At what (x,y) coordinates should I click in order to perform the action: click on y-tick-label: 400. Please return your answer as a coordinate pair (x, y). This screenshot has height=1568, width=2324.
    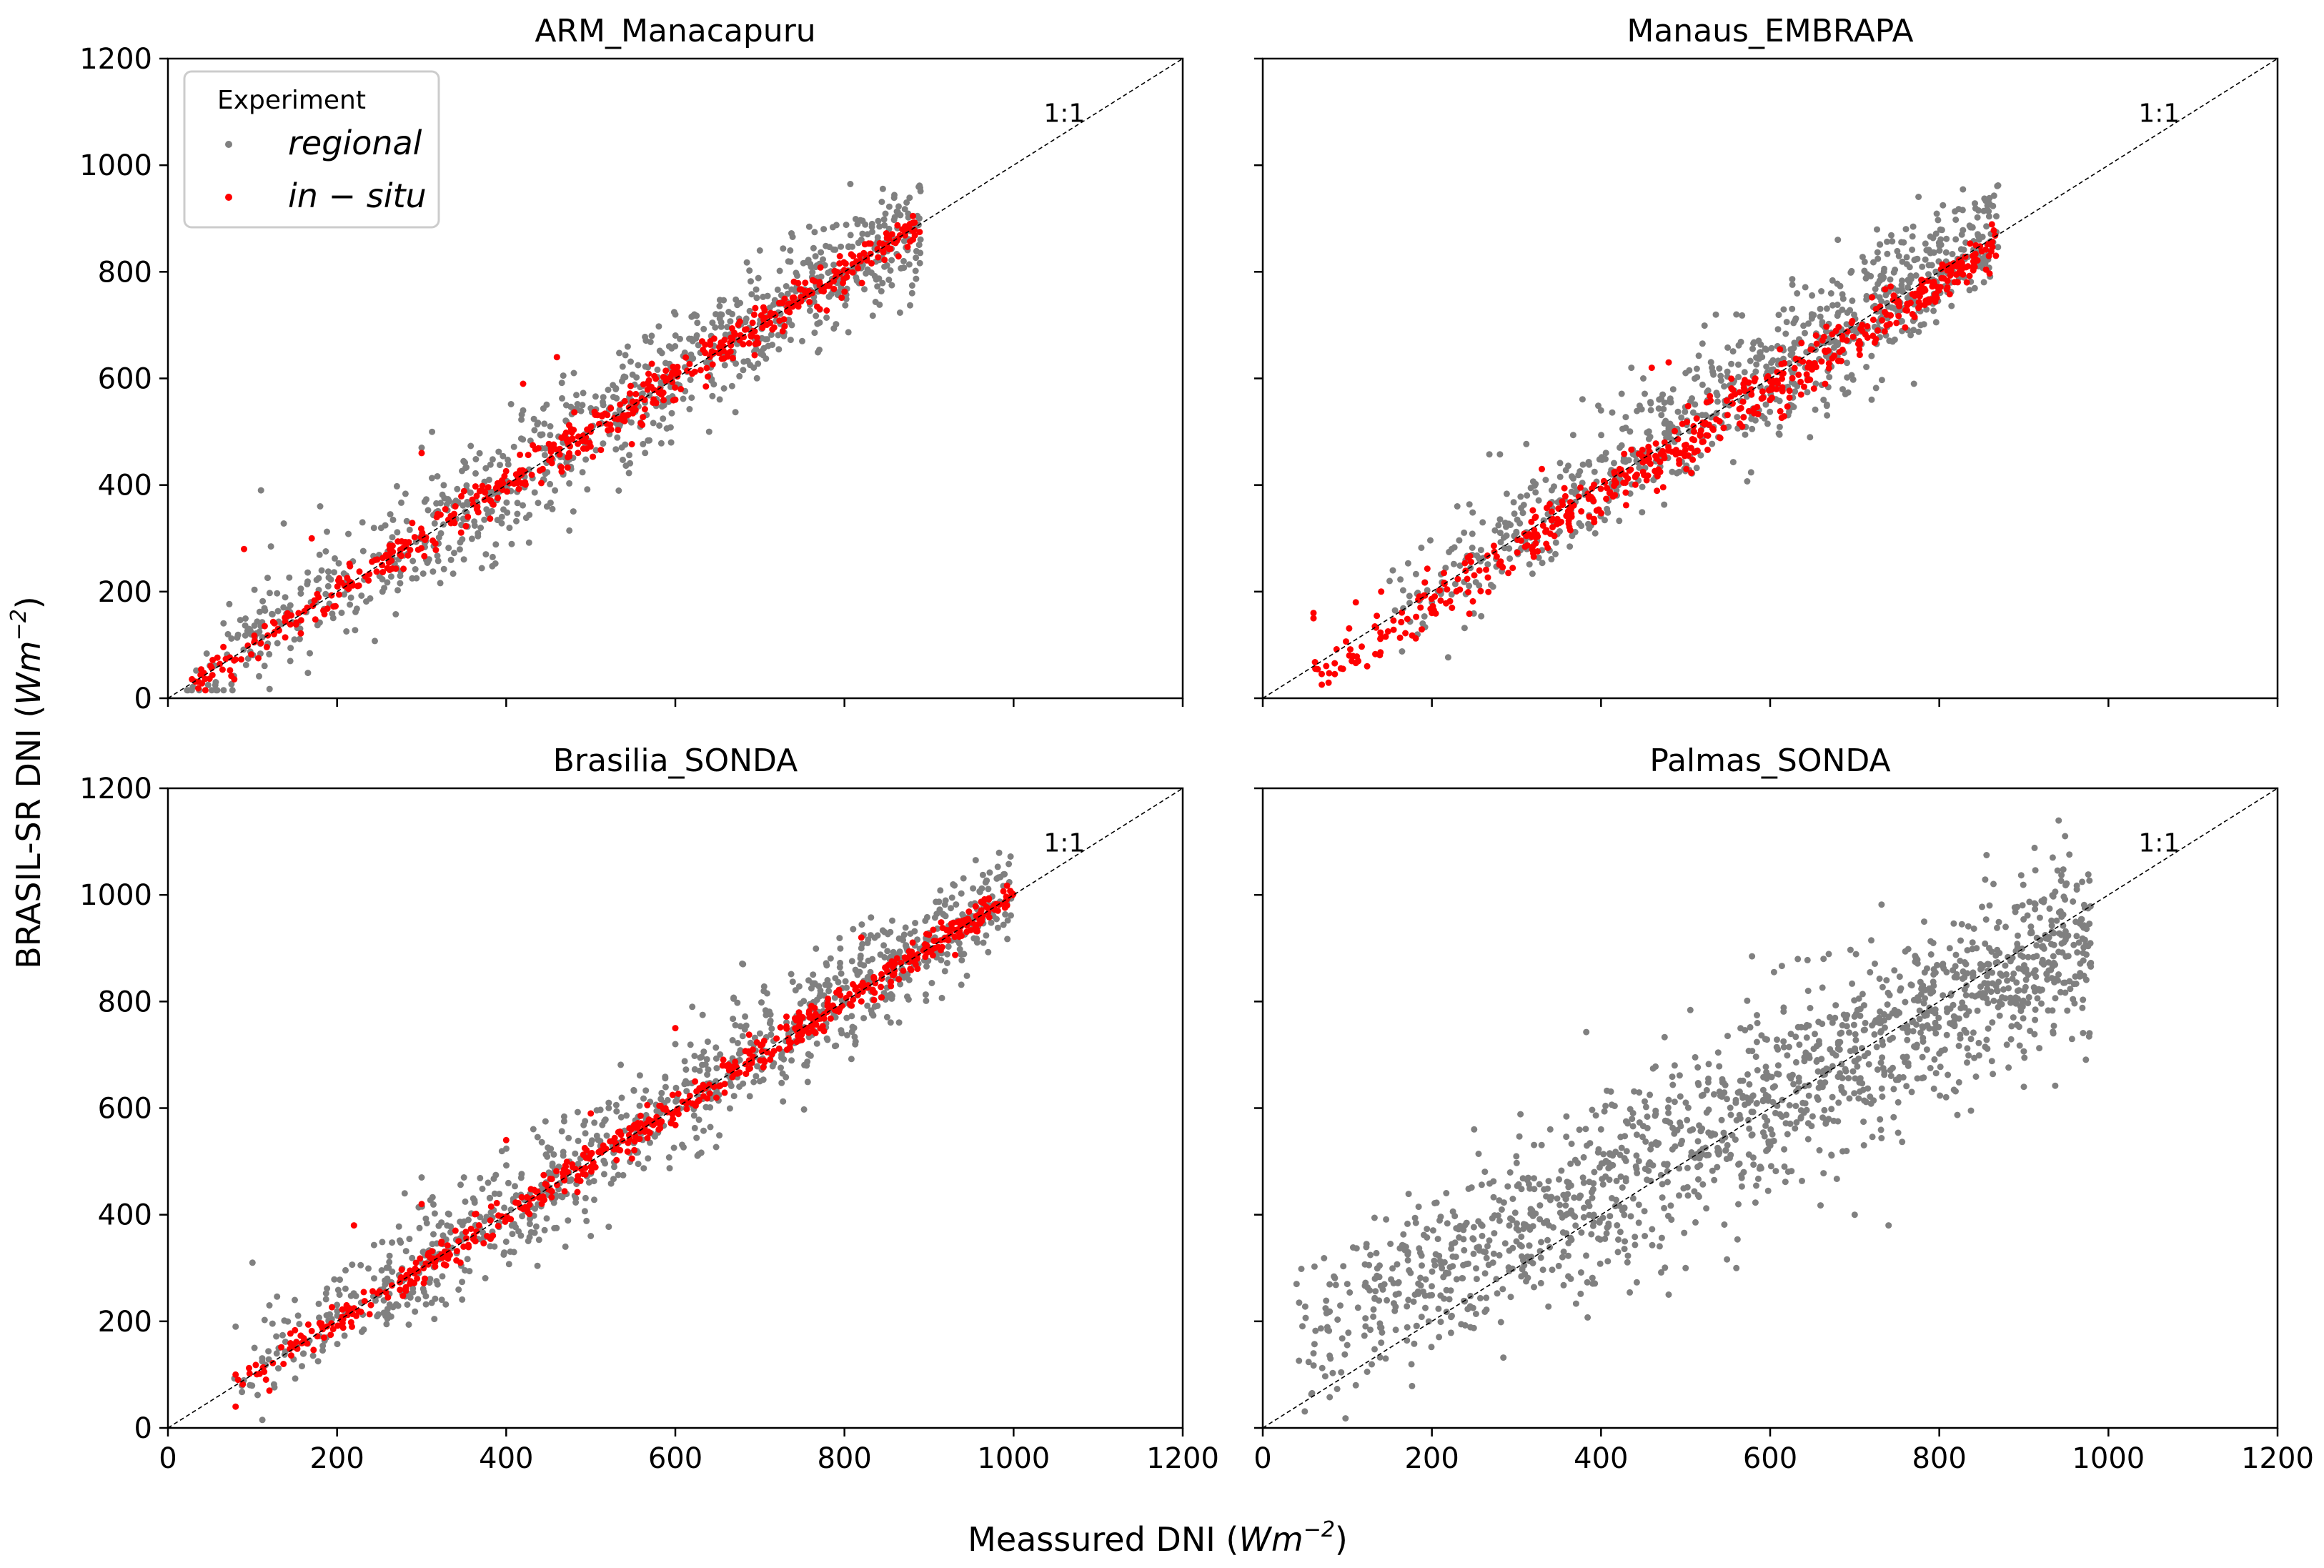
    Looking at the image, I should click on (125, 1215).